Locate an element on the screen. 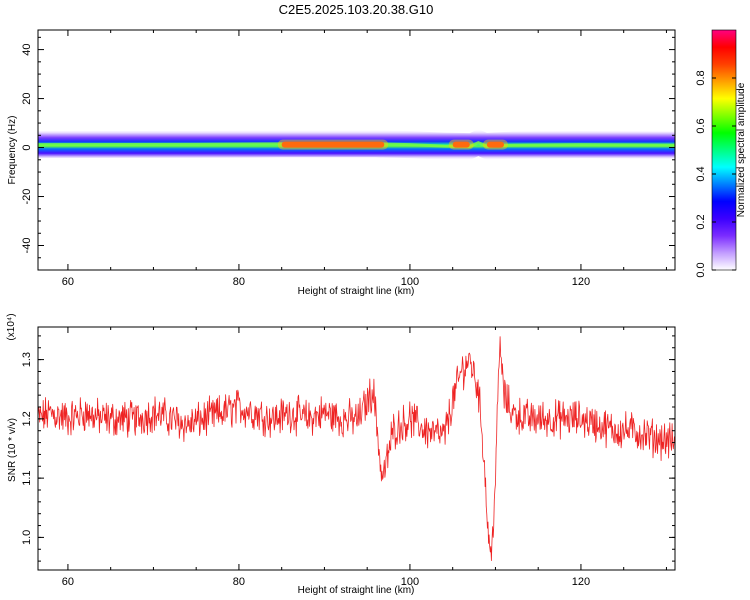 Image resolution: width=750 pixels, height=600 pixels. colorbar-ticks: 0.0 0.2 0.4 0.6 0.8 is located at coordinates (715, 174).